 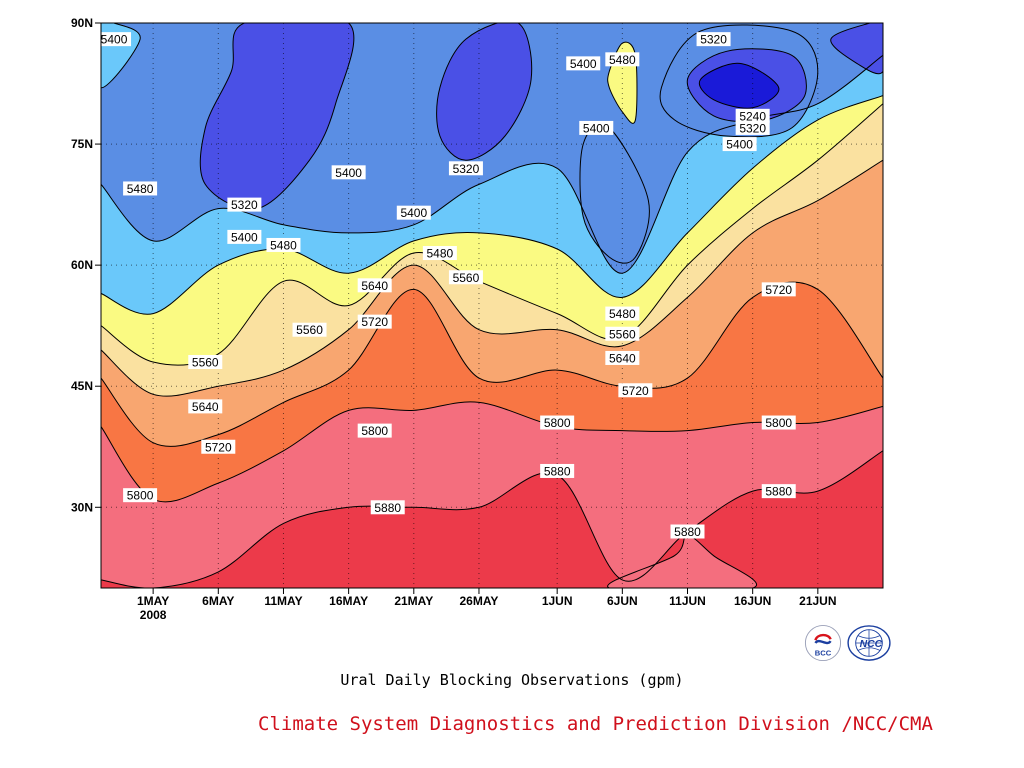 I want to click on bcc-logo: BCC, so click(x=823, y=643).